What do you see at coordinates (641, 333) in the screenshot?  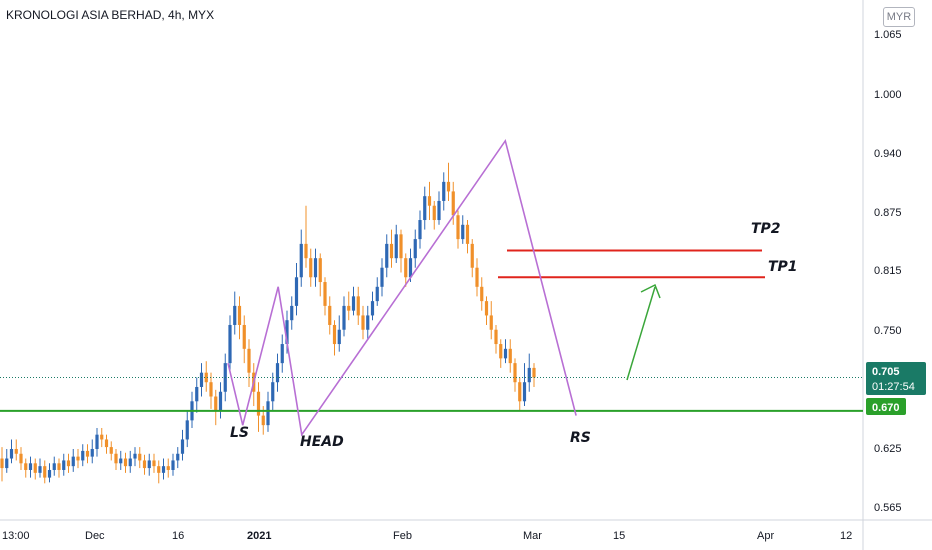 I see `projection-arrow-shaft` at bounding box center [641, 333].